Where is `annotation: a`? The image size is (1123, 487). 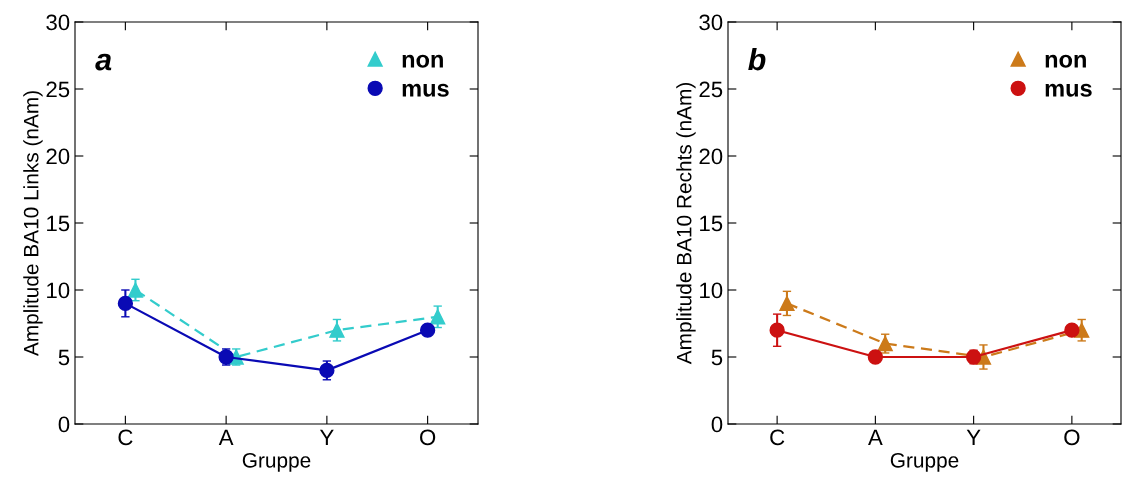 annotation: a is located at coordinates (103, 62).